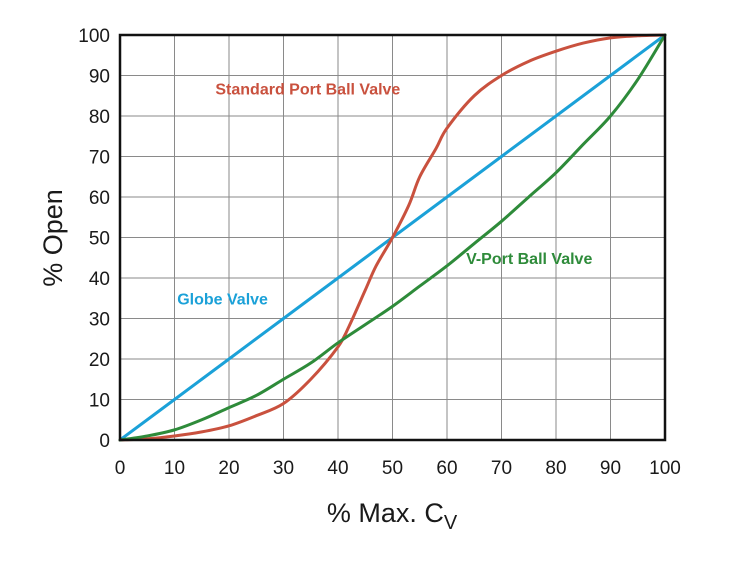 This screenshot has width=730, height=564. What do you see at coordinates (307, 90) in the screenshot?
I see `series-label-standard-port-ball-valve: Standard Port Ball Valve` at bounding box center [307, 90].